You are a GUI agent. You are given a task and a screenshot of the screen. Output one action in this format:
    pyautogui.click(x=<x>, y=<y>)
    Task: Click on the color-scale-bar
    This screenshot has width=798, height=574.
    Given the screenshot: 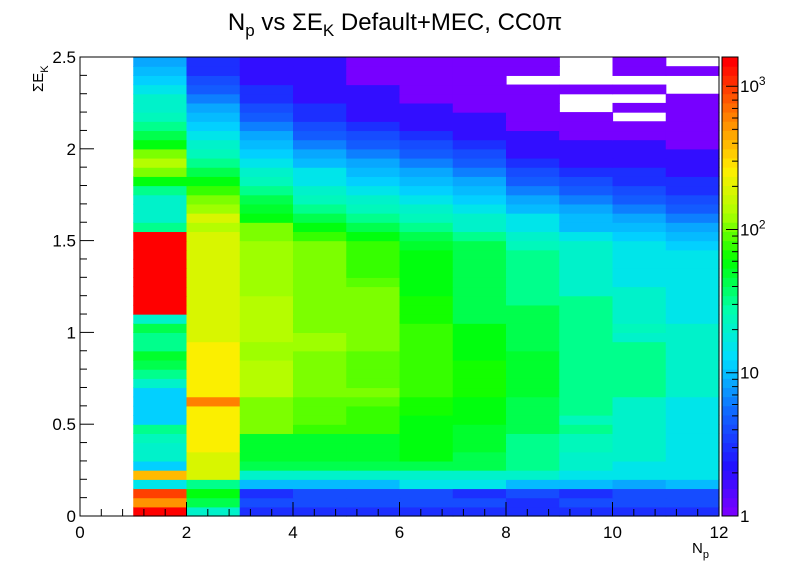 What is the action you would take?
    pyautogui.click(x=730, y=286)
    